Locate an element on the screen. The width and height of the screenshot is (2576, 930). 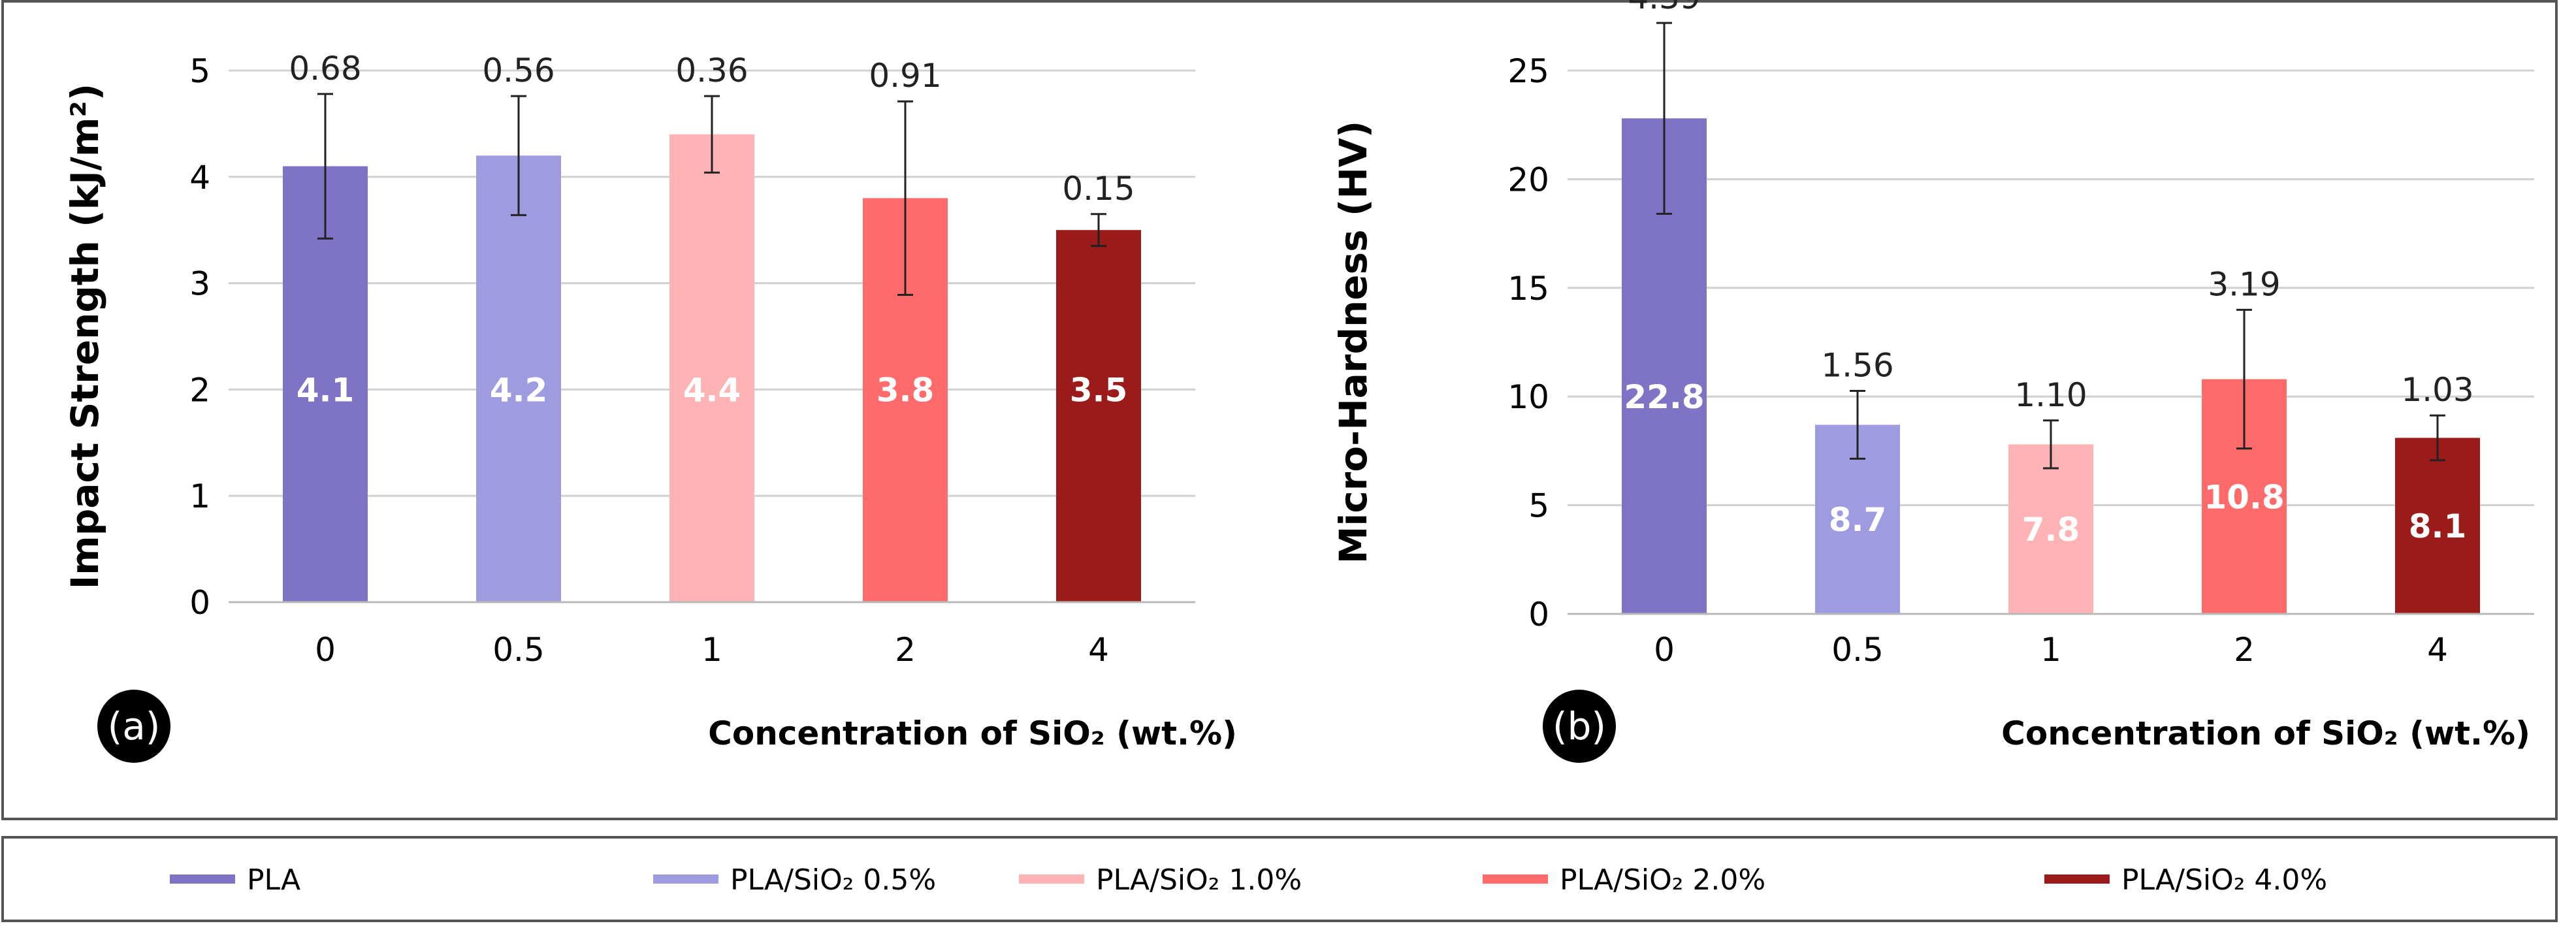
y-tick-label: 3 is located at coordinates (200, 284).